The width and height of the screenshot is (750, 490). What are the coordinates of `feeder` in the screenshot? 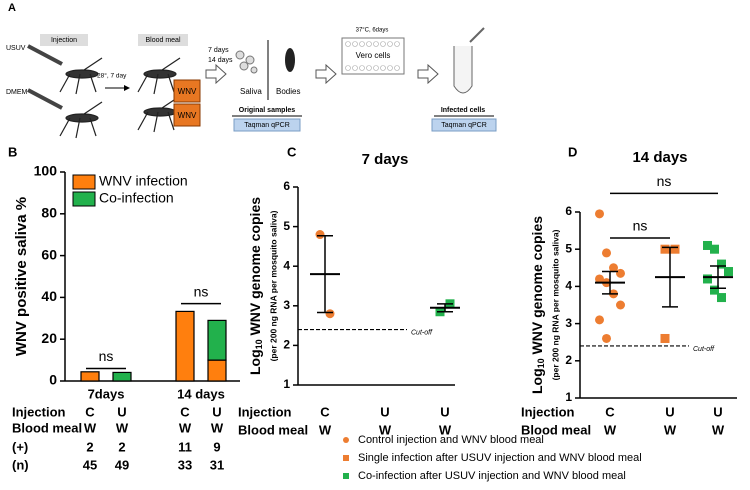 It's located at (187, 91).